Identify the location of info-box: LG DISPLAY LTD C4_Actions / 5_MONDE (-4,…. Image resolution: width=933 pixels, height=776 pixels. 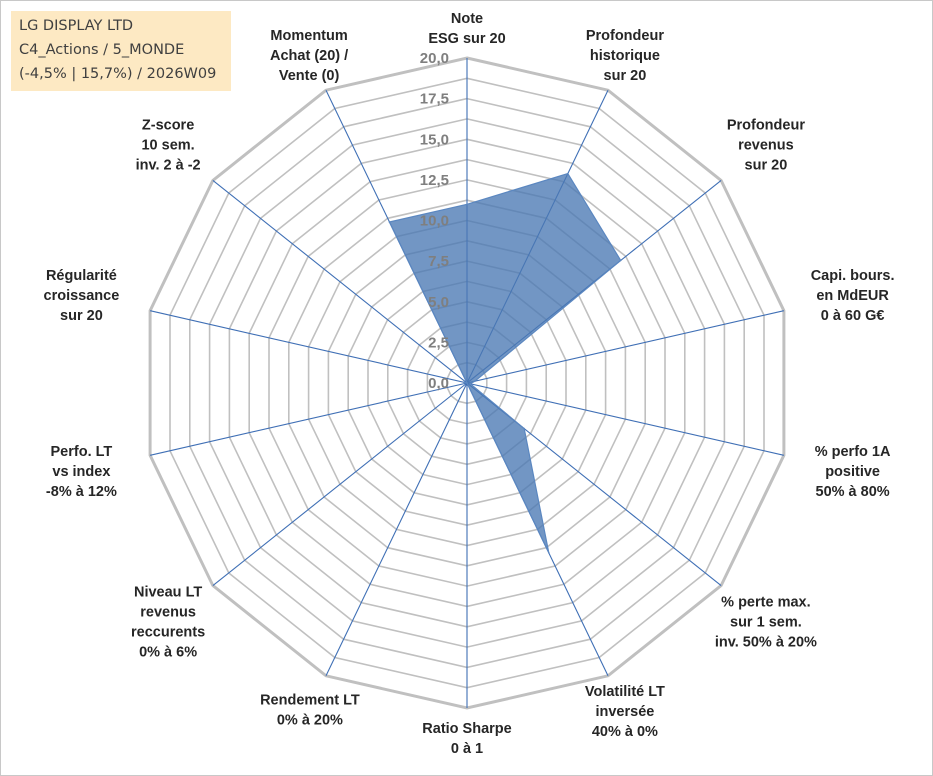
(121, 51).